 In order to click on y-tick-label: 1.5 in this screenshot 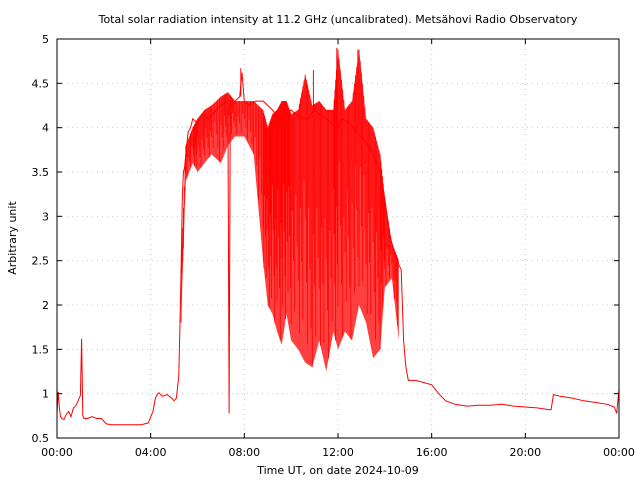, I will do `click(41, 349)`.